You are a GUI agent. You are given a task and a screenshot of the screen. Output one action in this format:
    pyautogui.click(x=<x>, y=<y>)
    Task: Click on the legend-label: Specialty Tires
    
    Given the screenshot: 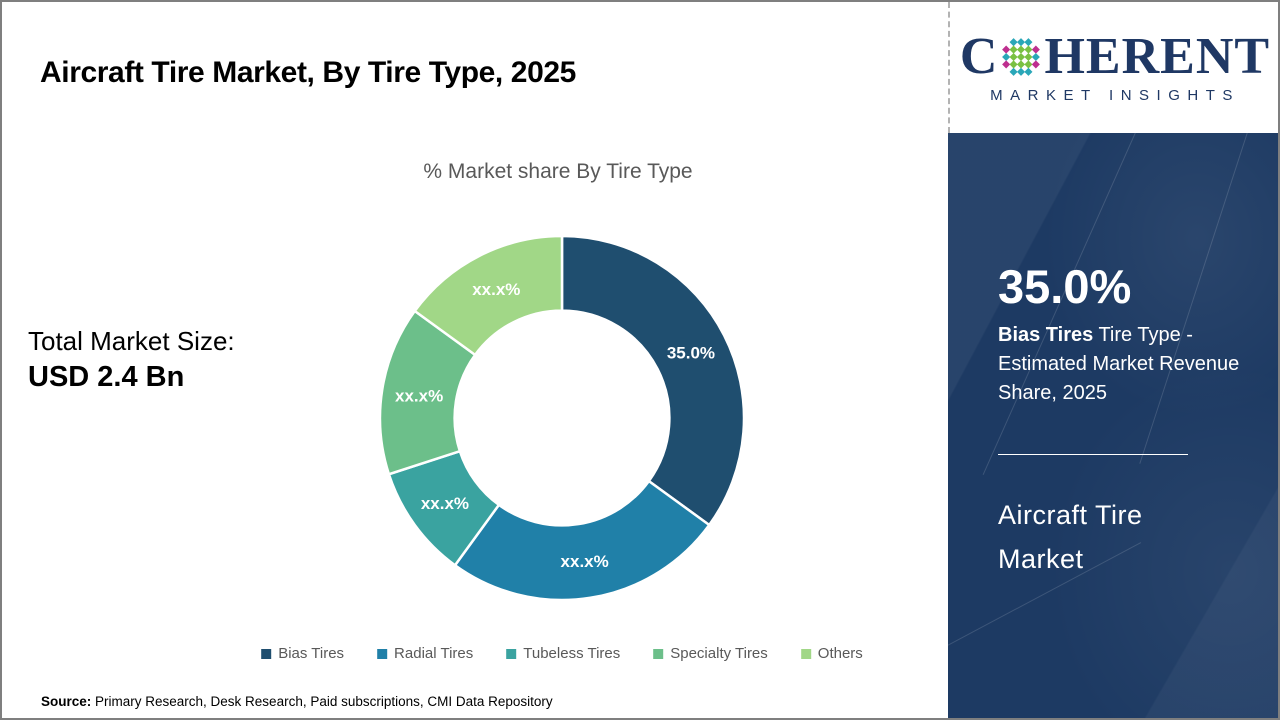 What is the action you would take?
    pyautogui.click(x=719, y=653)
    